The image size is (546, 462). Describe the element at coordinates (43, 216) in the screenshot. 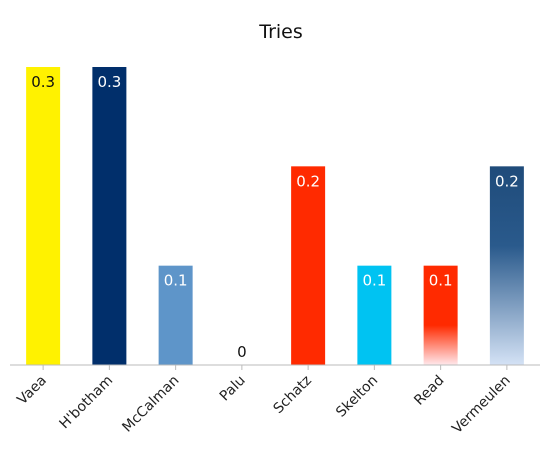

I see `bar-vaea` at that location.